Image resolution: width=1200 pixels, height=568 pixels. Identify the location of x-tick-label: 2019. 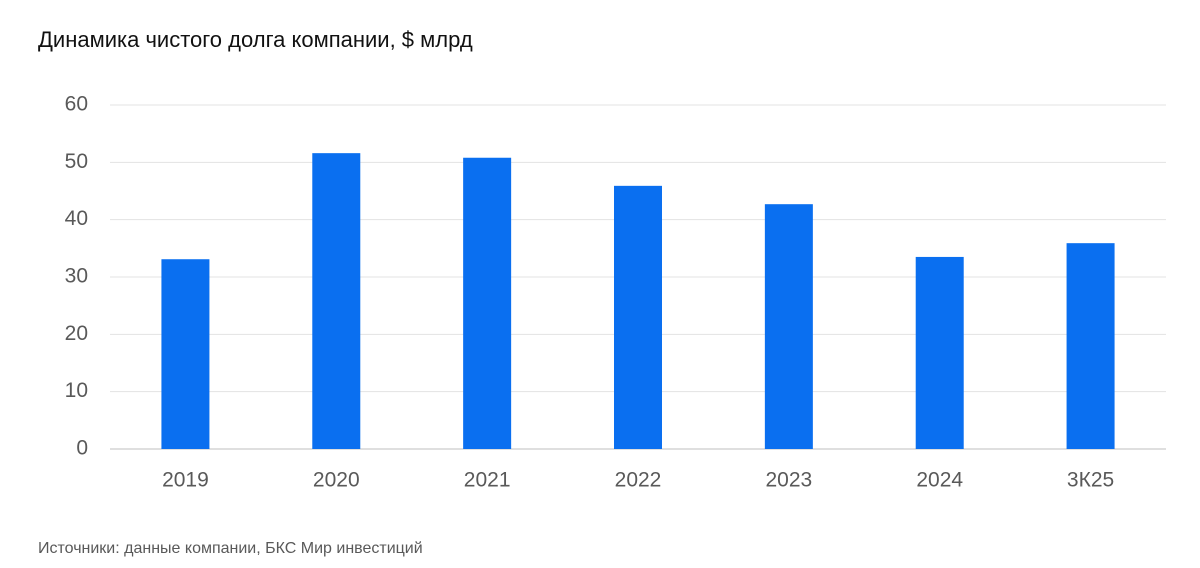
(185, 480).